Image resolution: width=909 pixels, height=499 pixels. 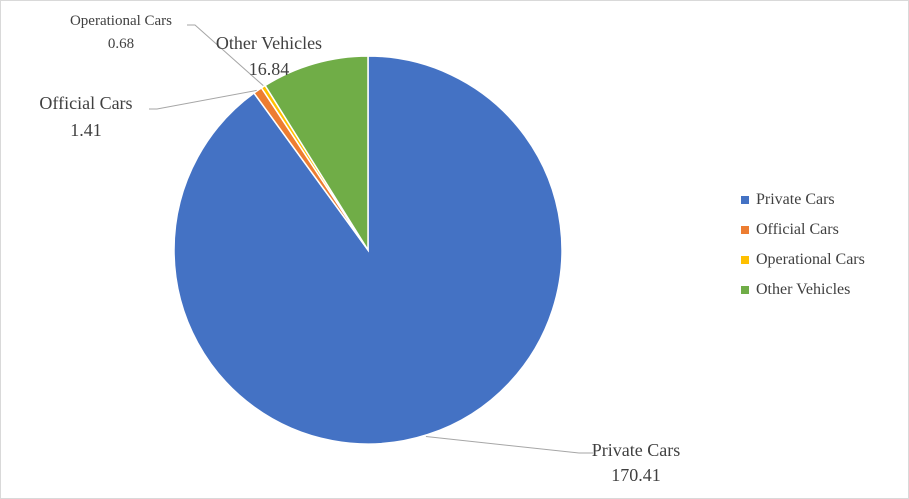 I want to click on data-label-name-official-cars: Official Cars, so click(x=85, y=103).